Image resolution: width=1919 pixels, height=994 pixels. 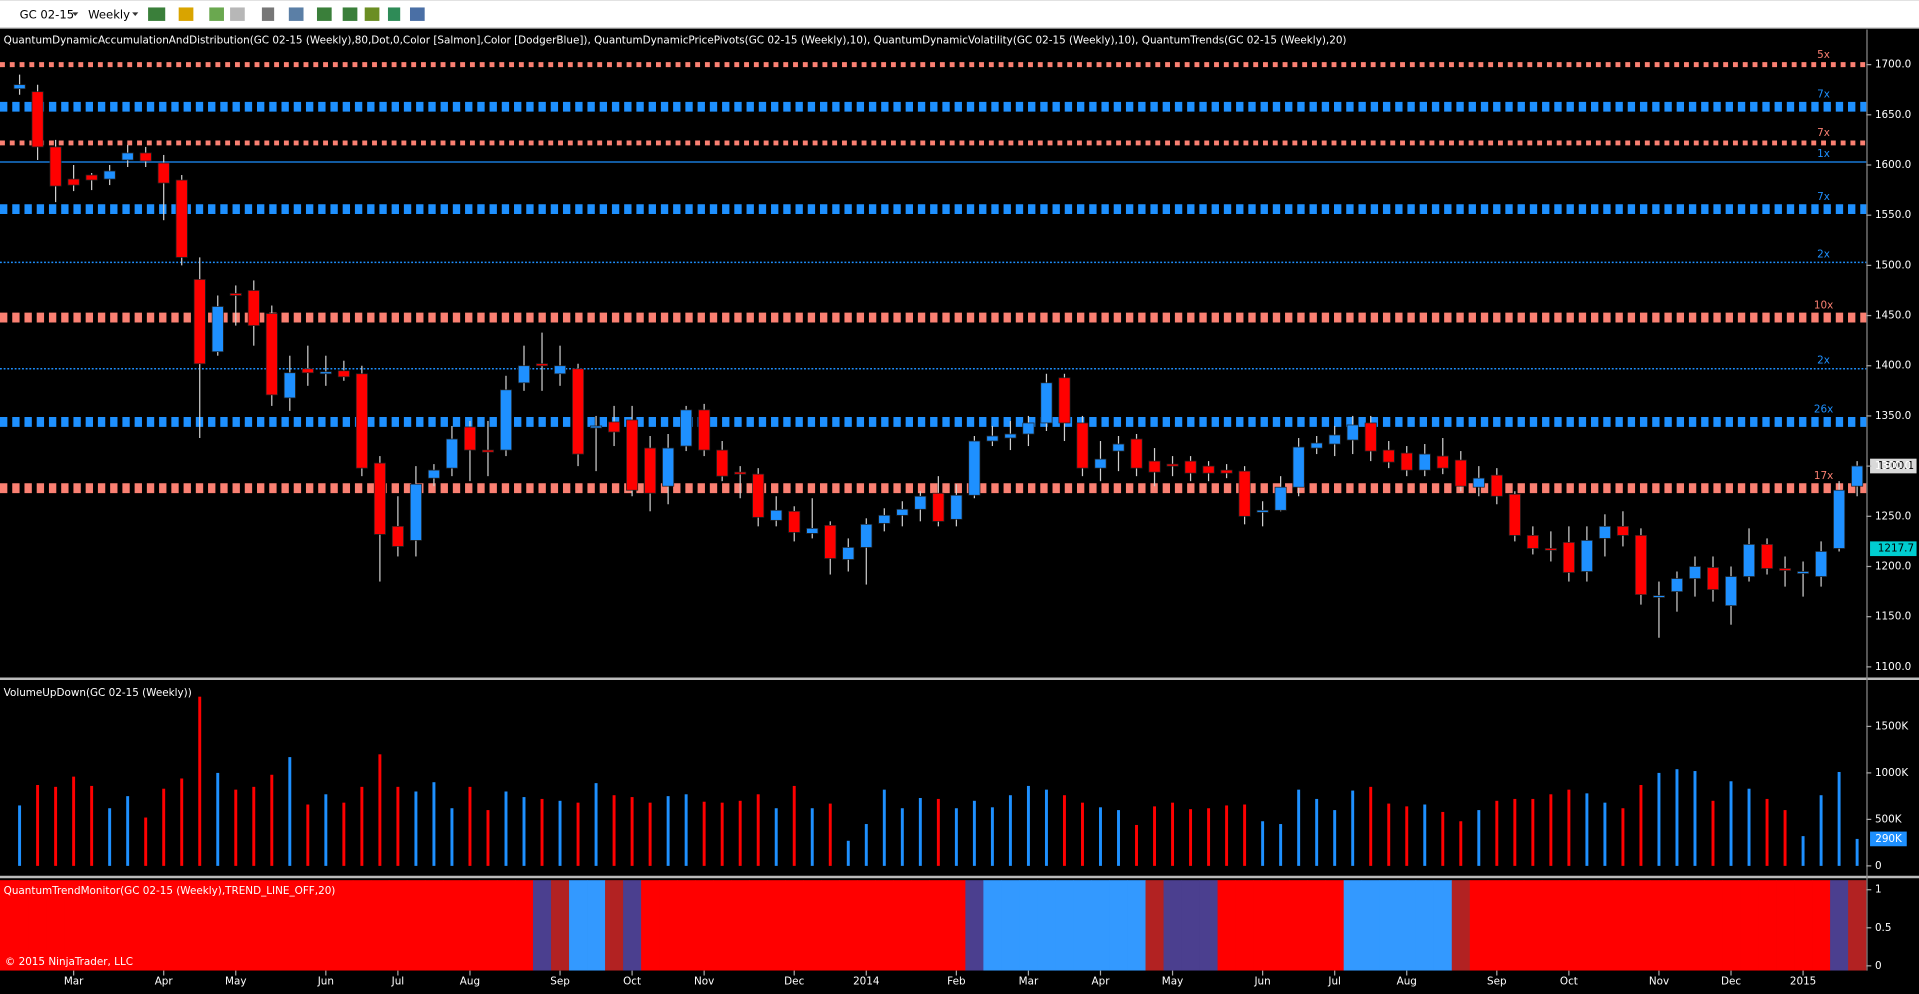 I want to click on symbol-selector: GC 02-15, so click(x=47, y=14).